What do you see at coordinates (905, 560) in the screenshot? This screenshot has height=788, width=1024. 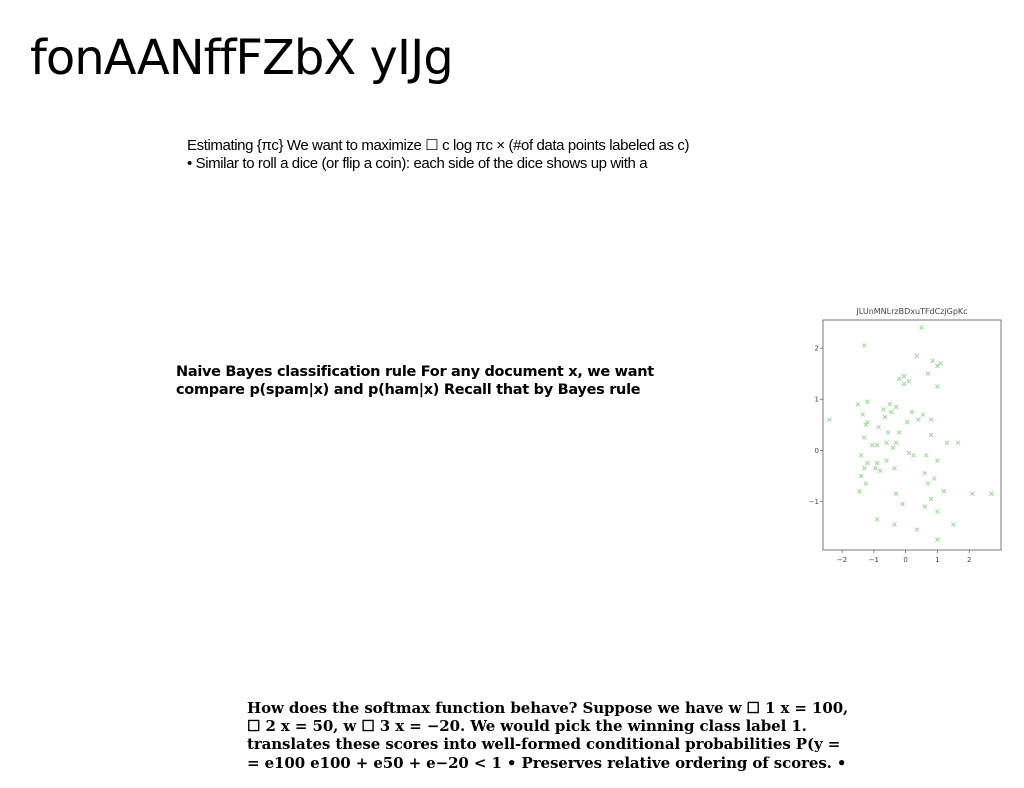 I see `x-tick-label: 0` at bounding box center [905, 560].